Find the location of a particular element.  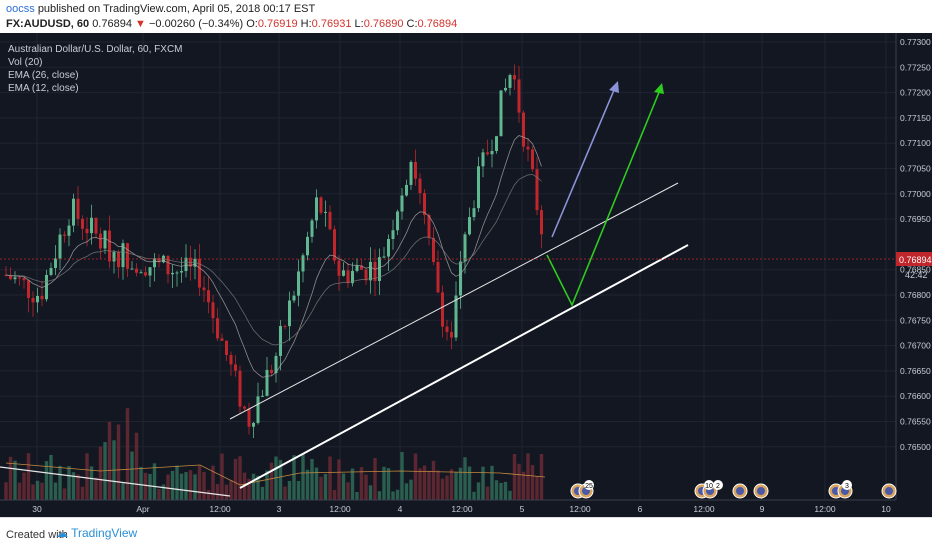

price-tick-label: 0.76500 is located at coordinates (915, 447).